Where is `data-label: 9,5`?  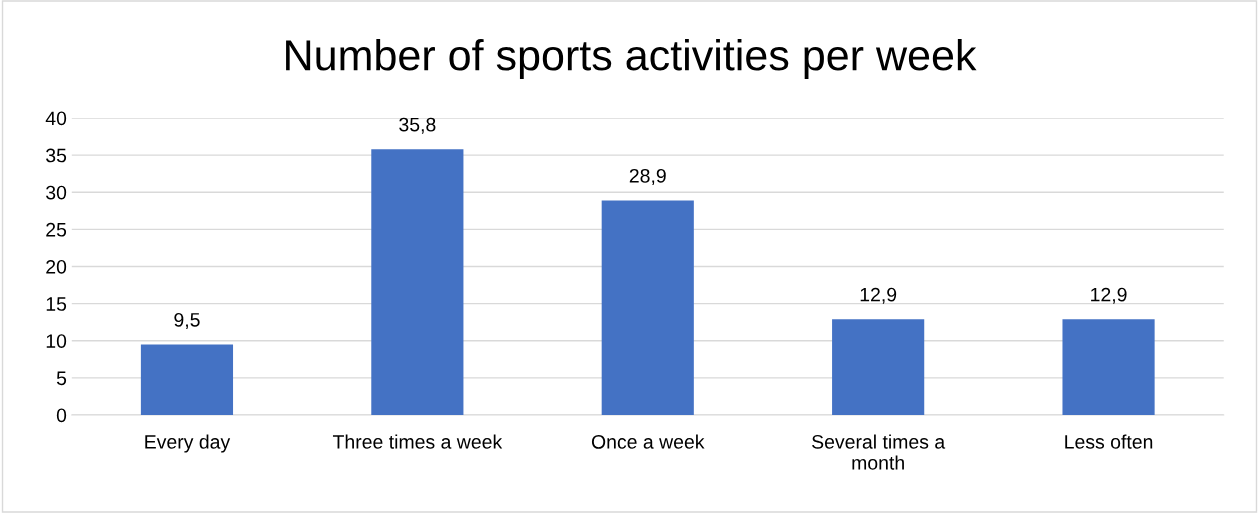 data-label: 9,5 is located at coordinates (187, 321).